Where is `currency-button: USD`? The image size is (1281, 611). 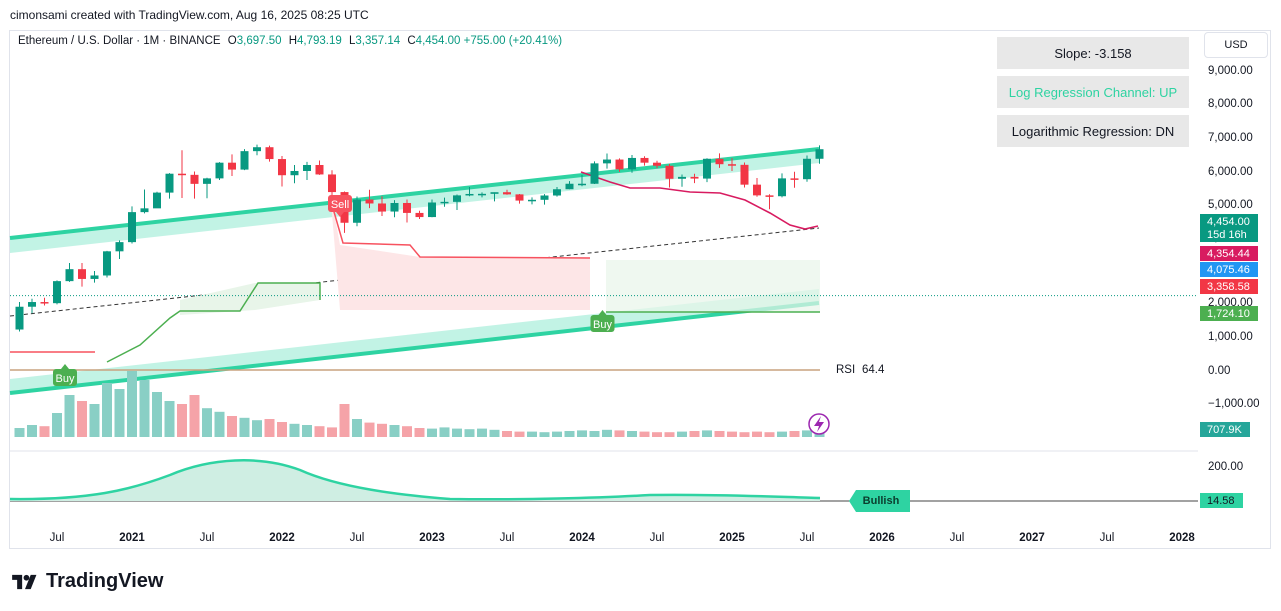
currency-button: USD is located at coordinates (1236, 45).